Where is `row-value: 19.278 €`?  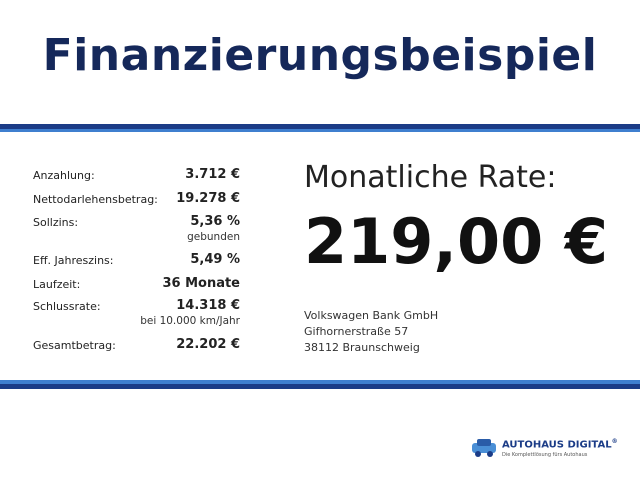 row-value: 19.278 € is located at coordinates (208, 198).